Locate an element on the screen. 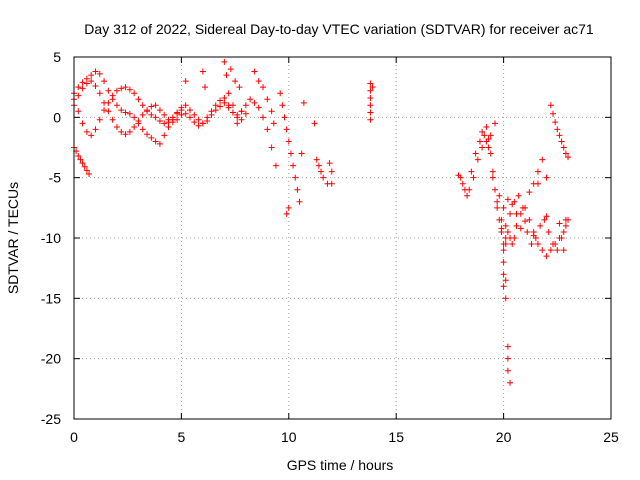 This screenshot has height=480, width=640. y-tick-label-3: -10 is located at coordinates (51, 238).